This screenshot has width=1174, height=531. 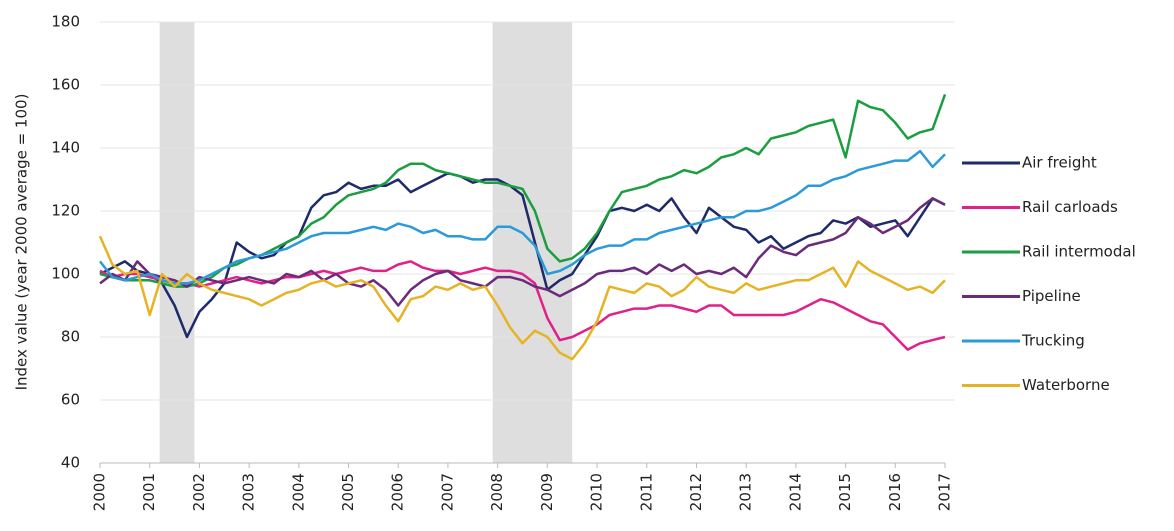 What do you see at coordinates (1051, 296) in the screenshot?
I see `legend-label: Pipeline` at bounding box center [1051, 296].